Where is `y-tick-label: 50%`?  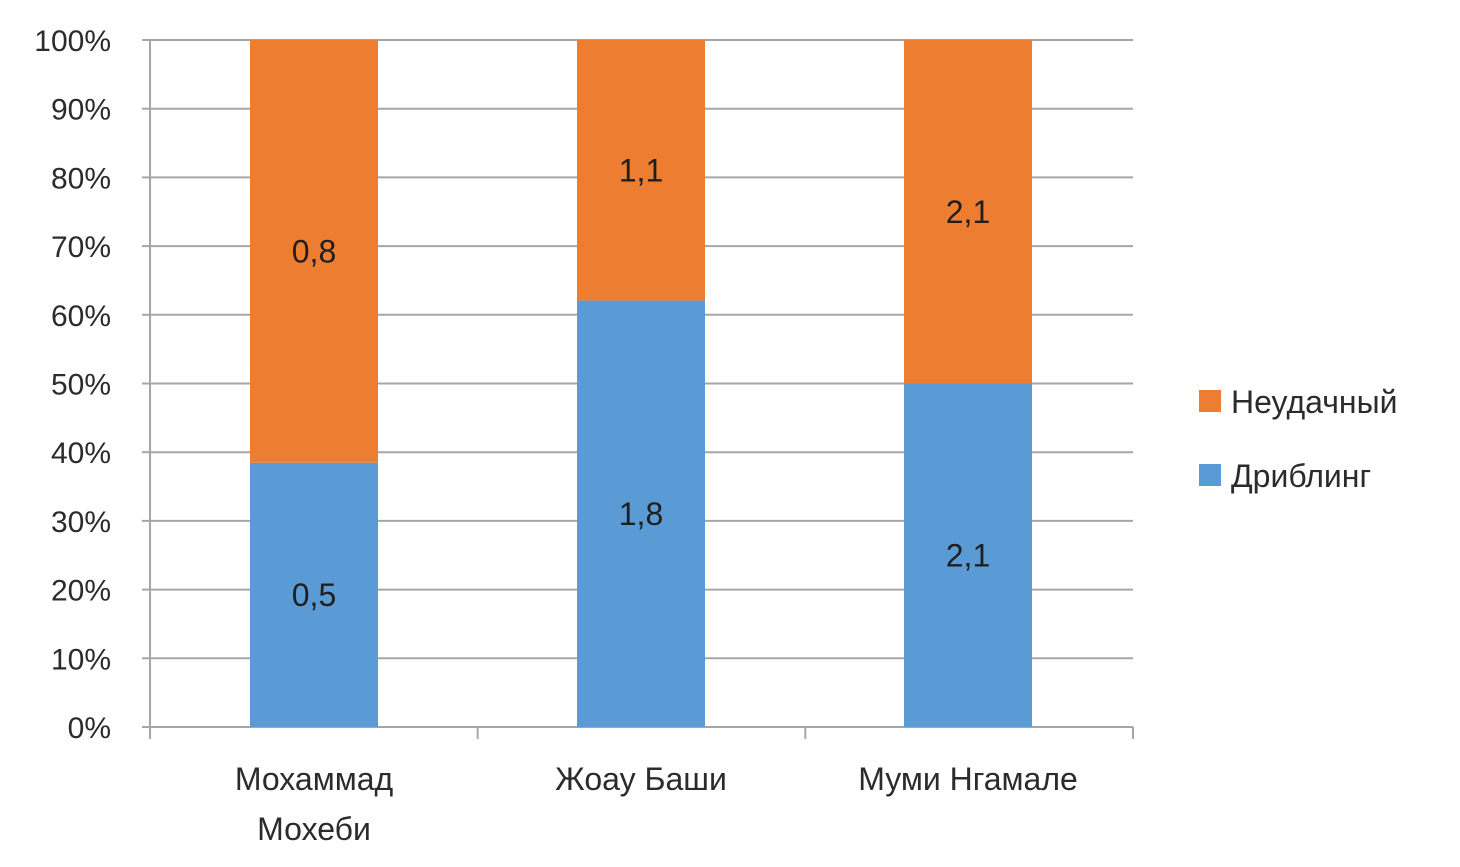
y-tick-label: 50% is located at coordinates (81, 385).